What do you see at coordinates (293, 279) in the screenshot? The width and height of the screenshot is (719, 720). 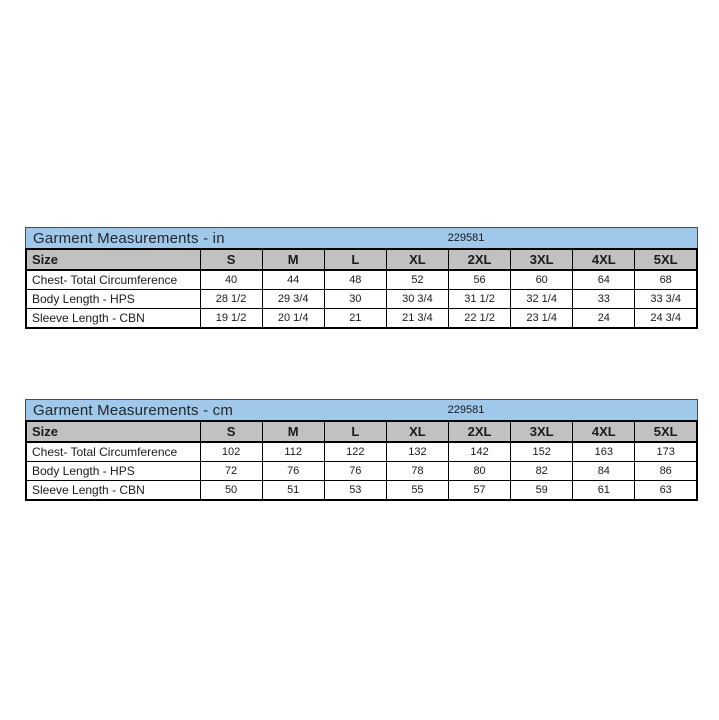 I see `measurement-value-cell: 44` at bounding box center [293, 279].